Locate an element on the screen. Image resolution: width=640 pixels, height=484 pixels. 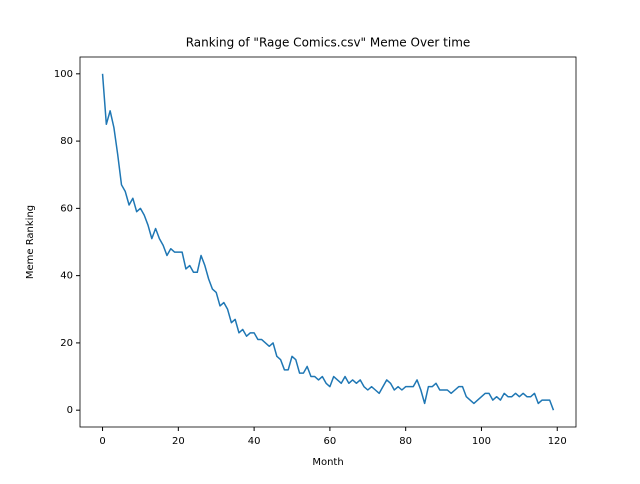
y-tick-label: 60 is located at coordinates (66, 208).